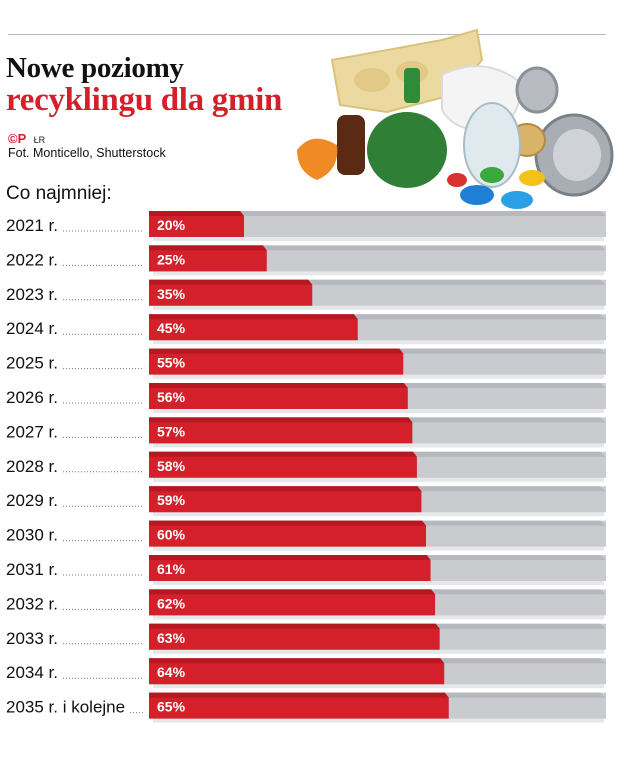  What do you see at coordinates (577, 155) in the screenshot?
I see `tin-can-inner` at bounding box center [577, 155].